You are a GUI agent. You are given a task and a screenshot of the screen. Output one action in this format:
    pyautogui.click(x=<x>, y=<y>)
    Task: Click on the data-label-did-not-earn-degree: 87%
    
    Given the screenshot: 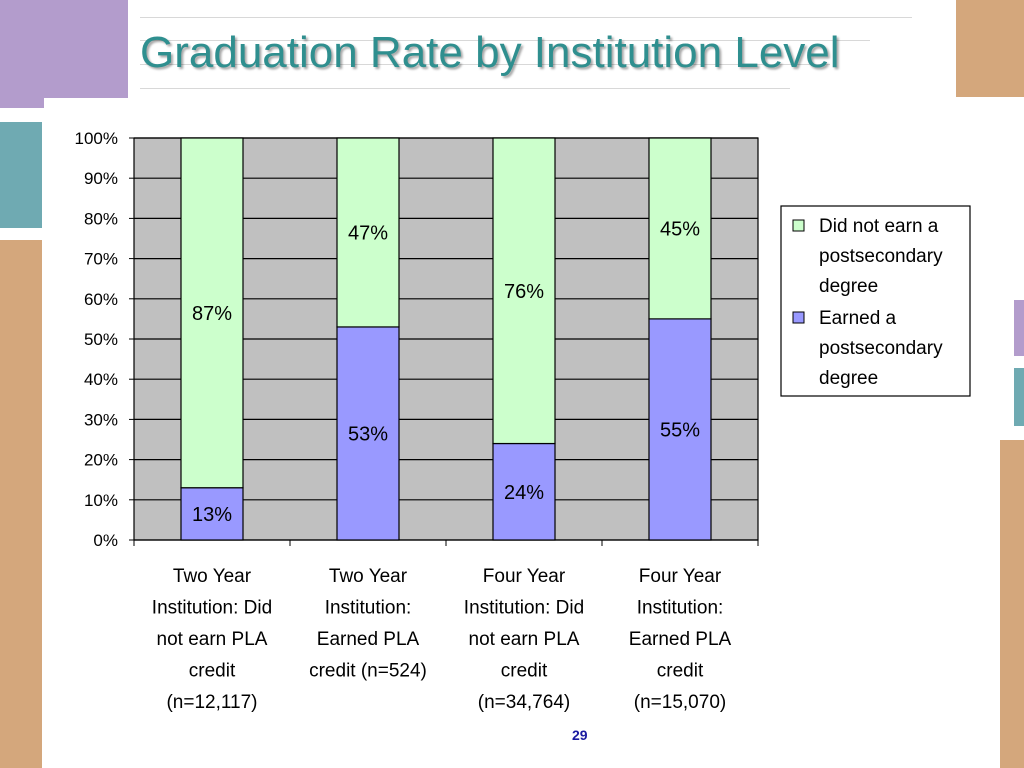 What is the action you would take?
    pyautogui.click(x=212, y=314)
    